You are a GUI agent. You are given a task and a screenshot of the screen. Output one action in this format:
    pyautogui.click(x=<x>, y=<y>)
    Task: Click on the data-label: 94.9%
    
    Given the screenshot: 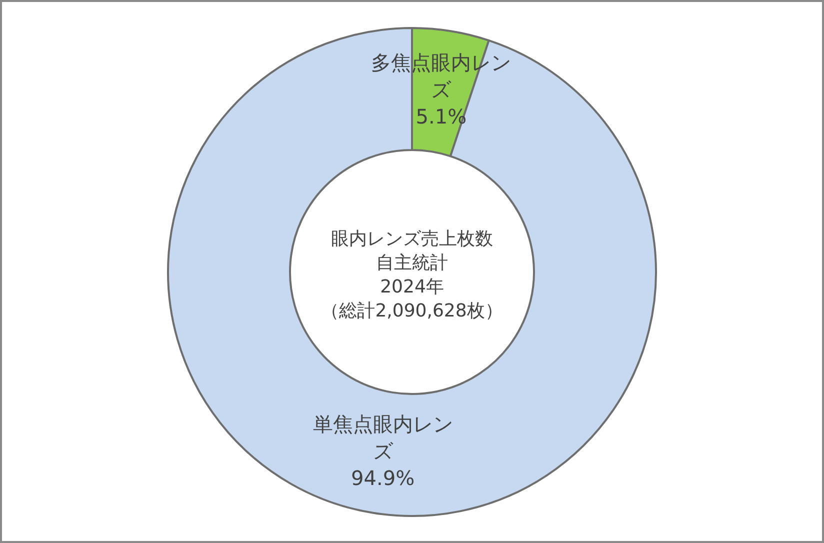 What is the action you would take?
    pyautogui.click(x=383, y=478)
    